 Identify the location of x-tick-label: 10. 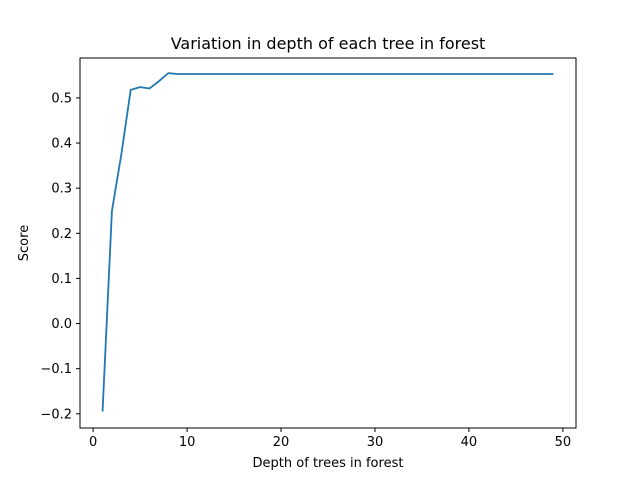
(187, 442).